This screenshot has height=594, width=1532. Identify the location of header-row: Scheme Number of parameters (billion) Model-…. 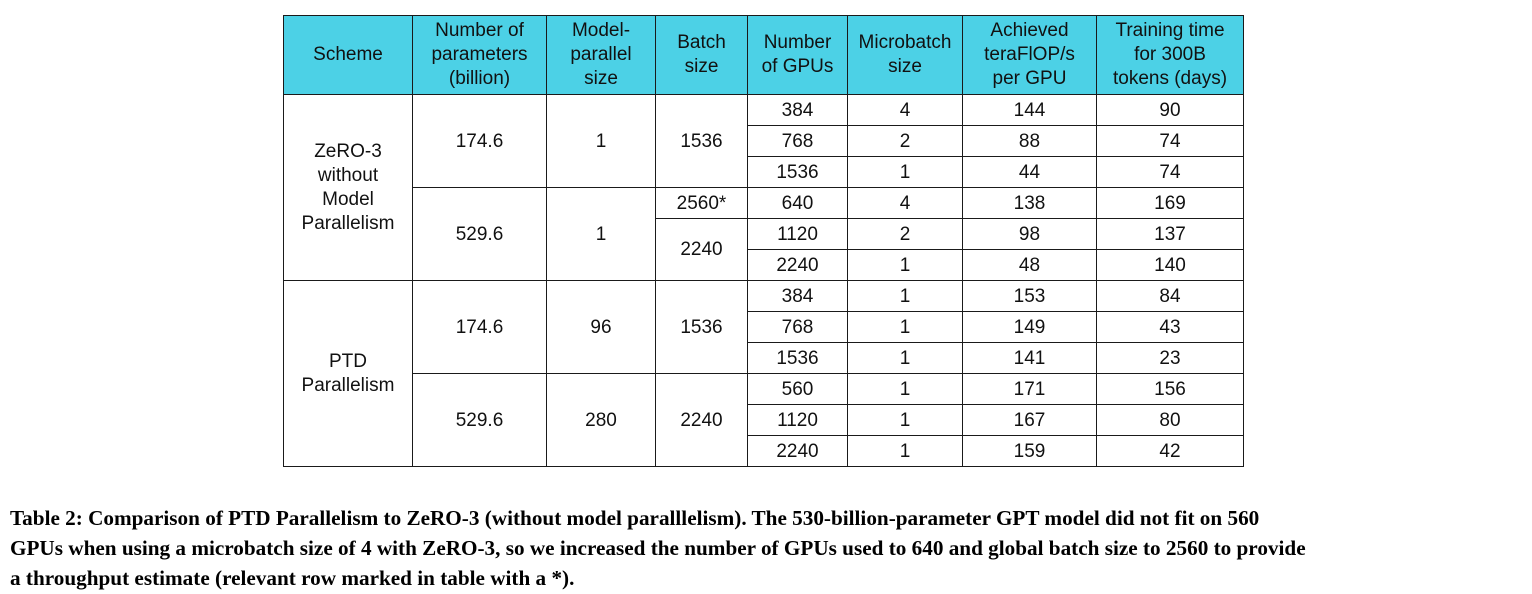
(763, 55).